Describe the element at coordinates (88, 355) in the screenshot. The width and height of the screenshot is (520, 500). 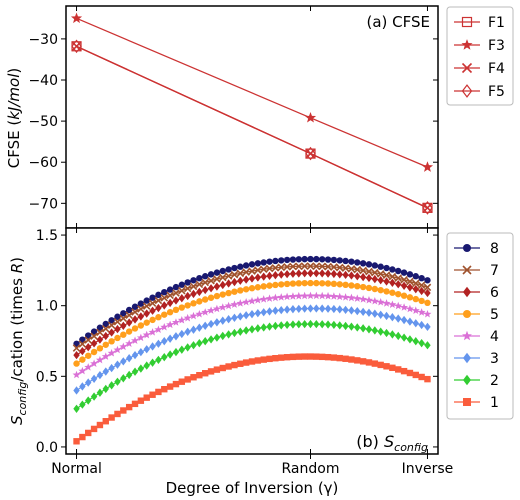
I see `point-5-2-shape` at that location.